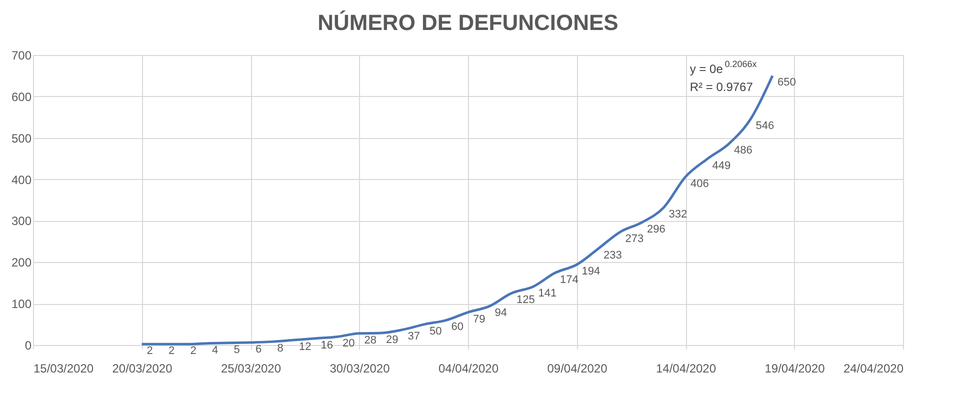 Image resolution: width=960 pixels, height=404 pixels. What do you see at coordinates (468, 369) in the screenshot?
I see `x-tick-label: 04/04/2020` at bounding box center [468, 369].